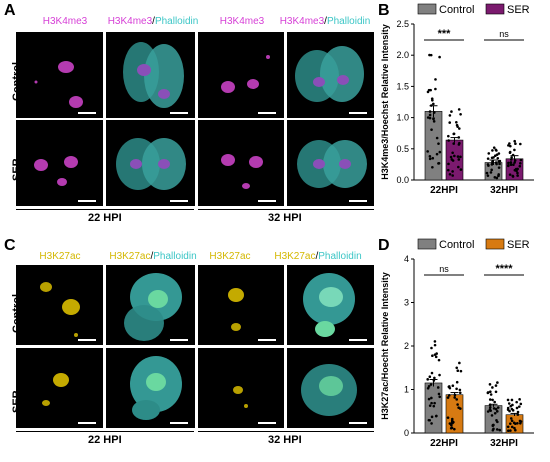 This screenshot has width=550, height=462. What do you see at coordinates (65, 21) in the screenshot?
I see `col-label-a1: H3K4me3` at bounding box center [65, 21].